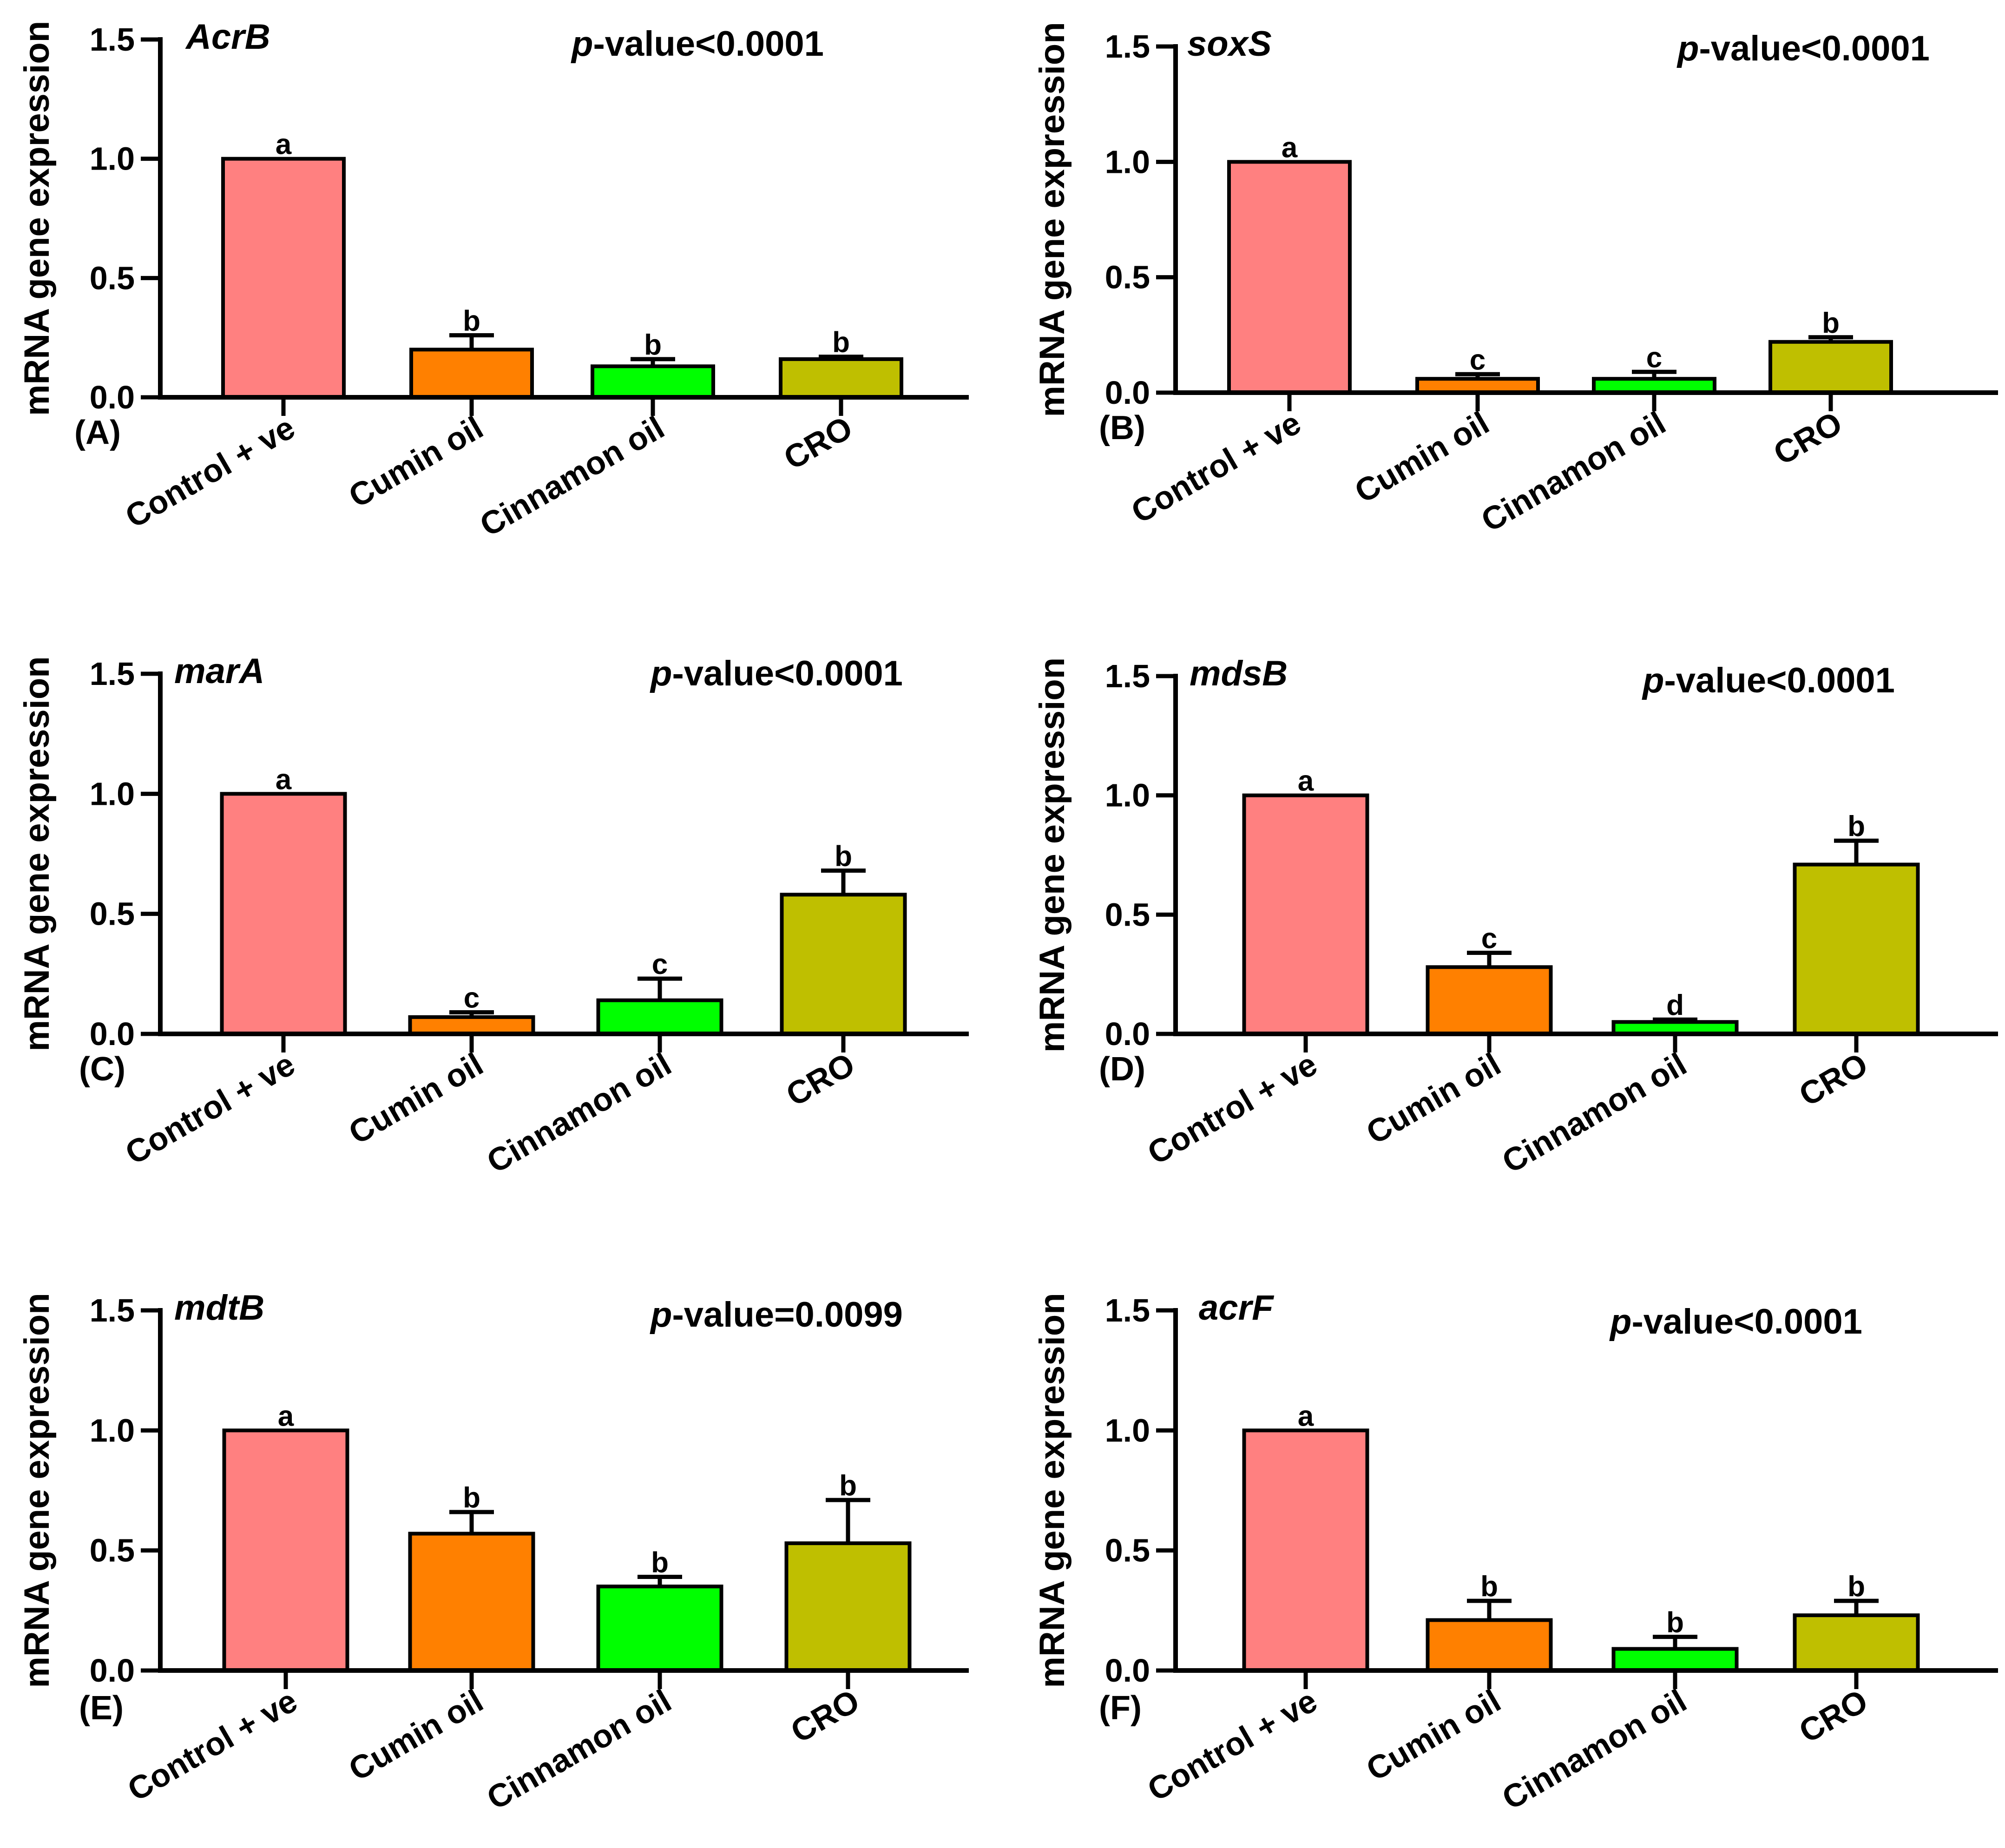 This screenshot has width=2005, height=1848. I want to click on chart-title: mdsB, so click(1239, 673).